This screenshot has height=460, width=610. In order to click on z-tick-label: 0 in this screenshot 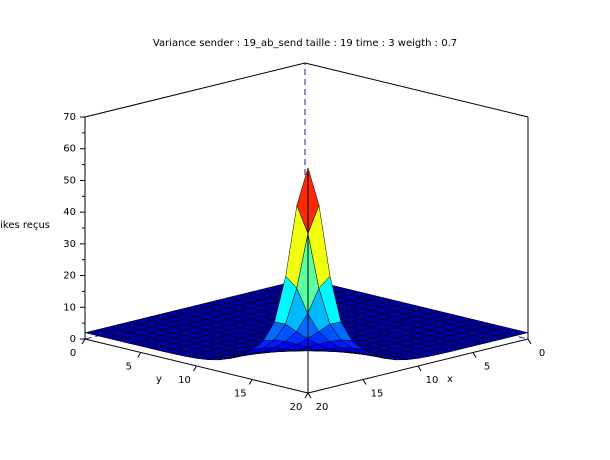, I will do `click(73, 339)`.